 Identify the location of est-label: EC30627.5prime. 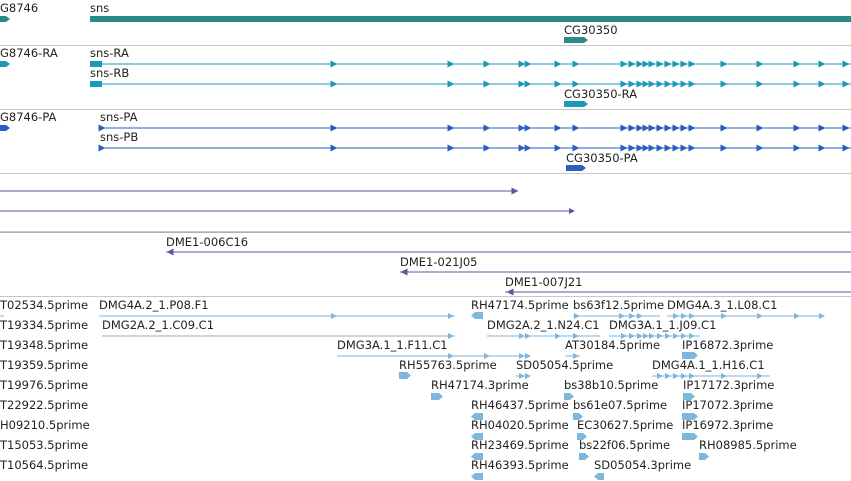
(625, 425).